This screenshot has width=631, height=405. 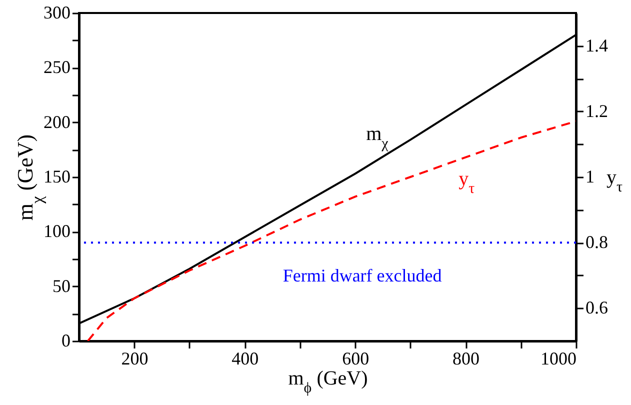 What do you see at coordinates (61, 286) in the screenshot?
I see `y-tick-label: 50` at bounding box center [61, 286].